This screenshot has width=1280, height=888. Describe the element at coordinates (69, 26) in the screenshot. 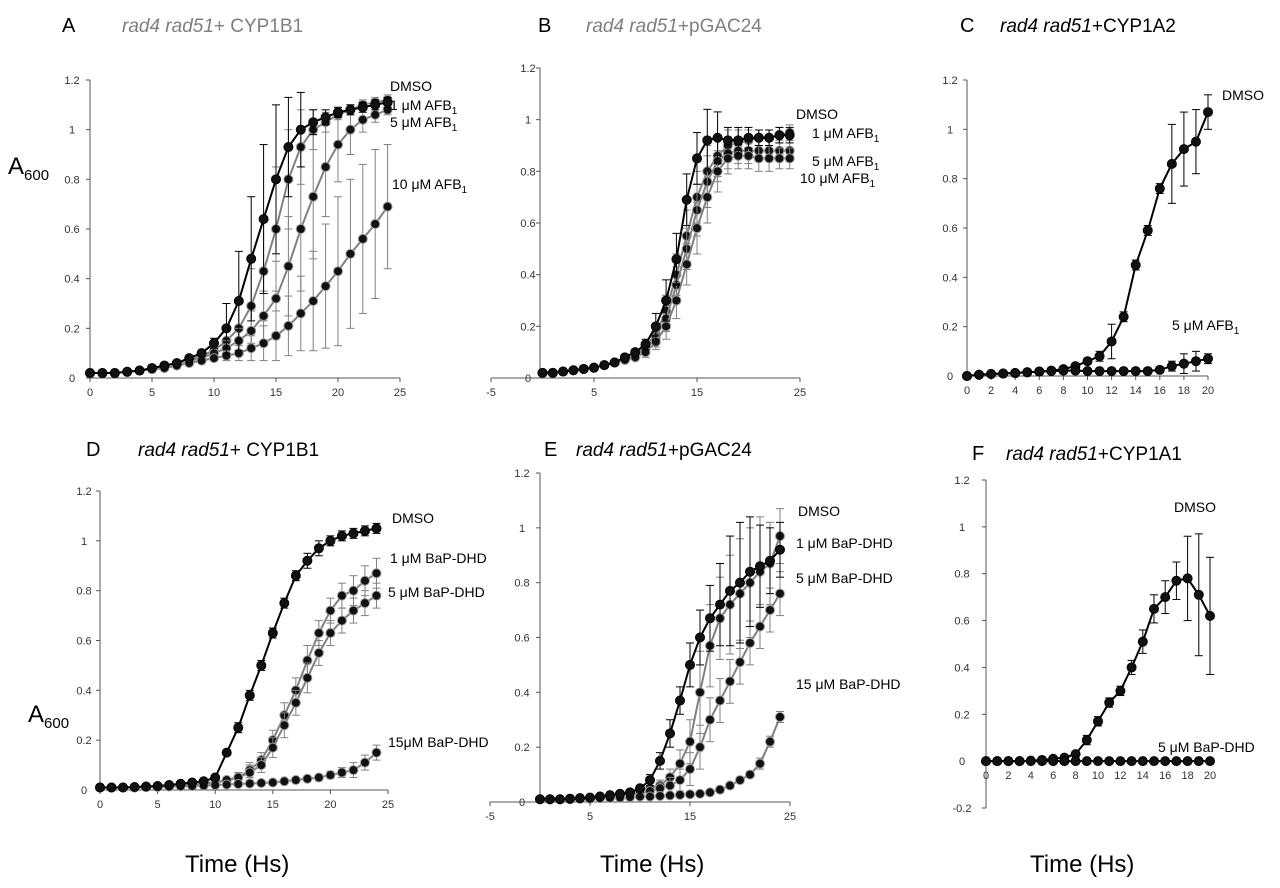

I see `panel-letter: A` at that location.